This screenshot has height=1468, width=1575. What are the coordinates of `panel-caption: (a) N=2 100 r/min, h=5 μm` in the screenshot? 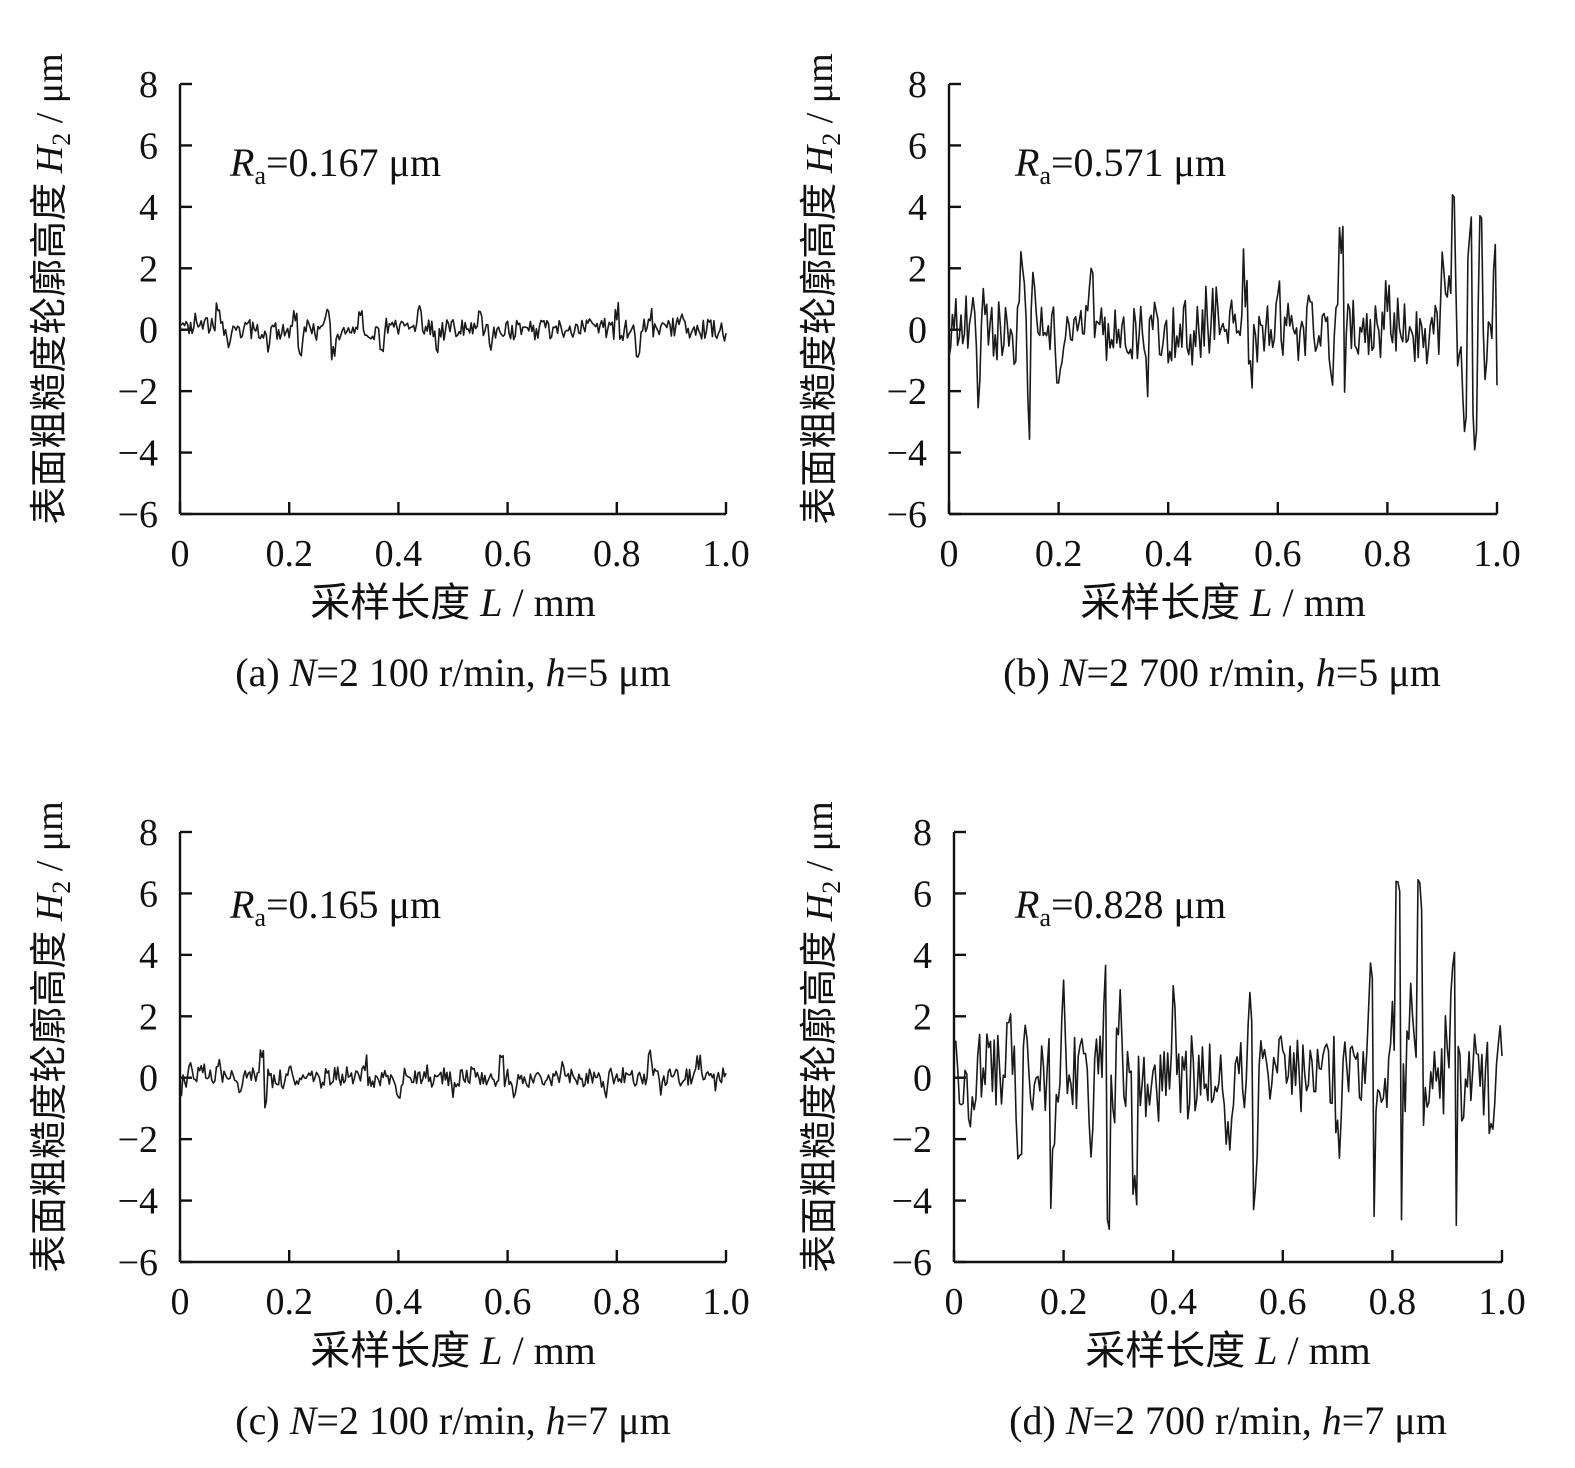 It's located at (452, 672).